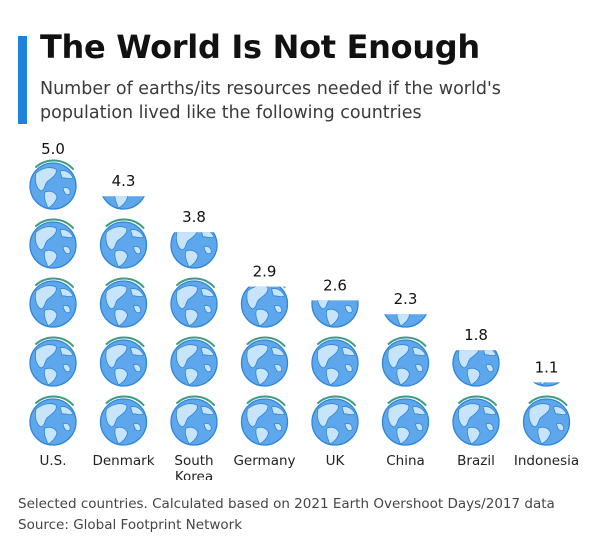  I want to click on category-label-china: China, so click(405, 461).